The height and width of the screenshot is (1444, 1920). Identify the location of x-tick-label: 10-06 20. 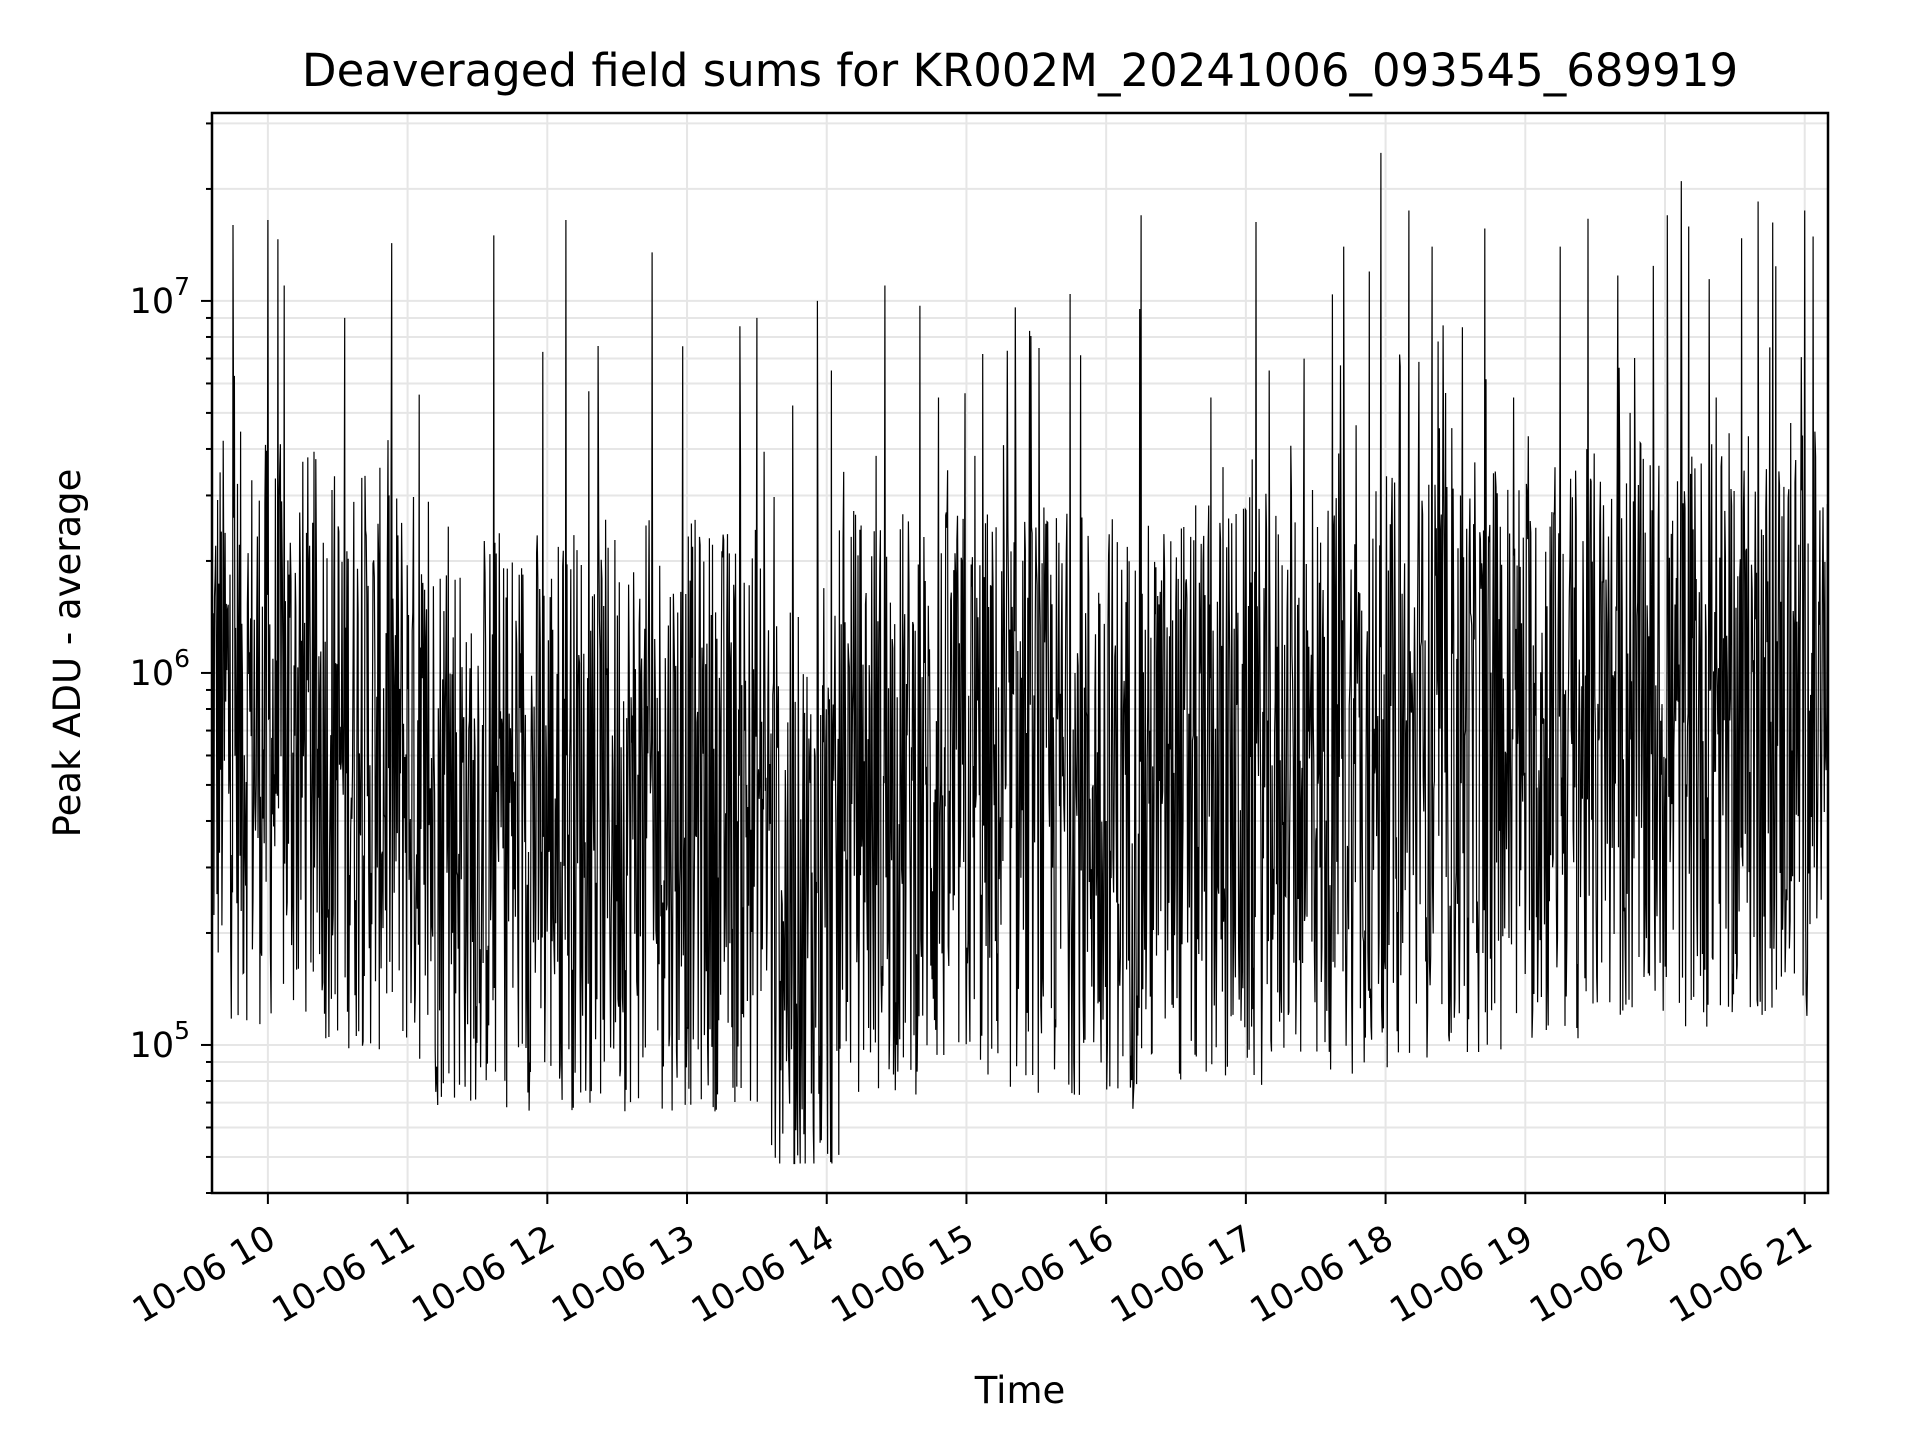
(1601, 1274).